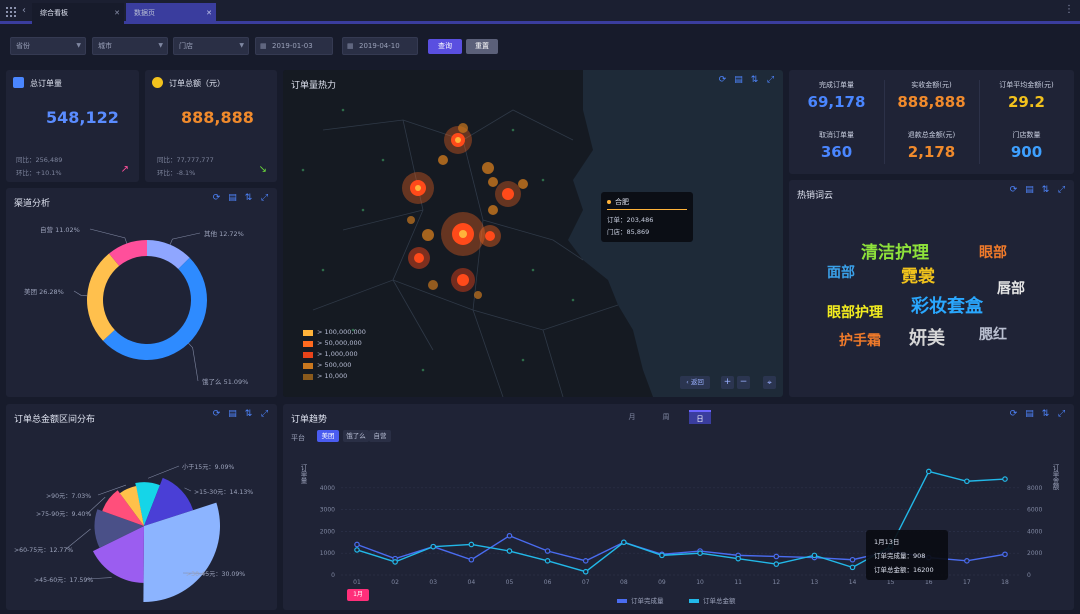 The height and width of the screenshot is (614, 1080). Describe the element at coordinates (298, 438) in the screenshot. I see `platform-label: 平台` at that location.